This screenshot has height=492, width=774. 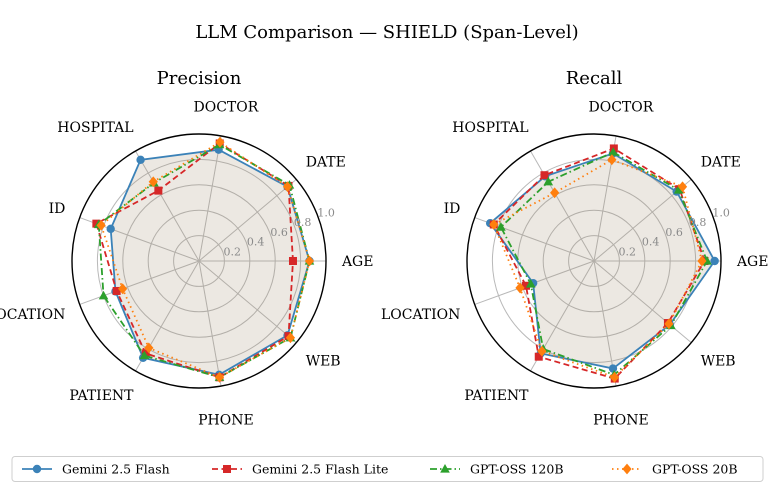 I want to click on legend-item-gemini-2-5-flash-lite: Gemini 2.5 Flash Lite, so click(x=300, y=469).